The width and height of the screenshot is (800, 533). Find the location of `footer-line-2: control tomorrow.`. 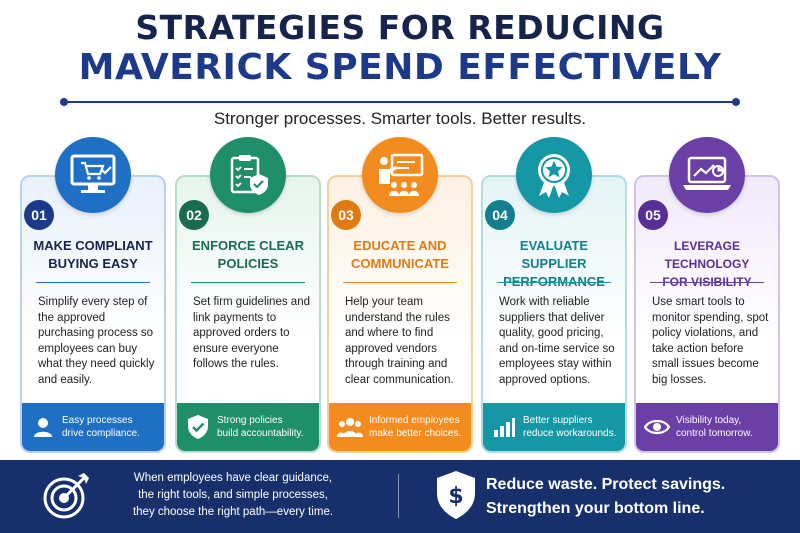

footer-line-2: control tomorrow. is located at coordinates (714, 433).